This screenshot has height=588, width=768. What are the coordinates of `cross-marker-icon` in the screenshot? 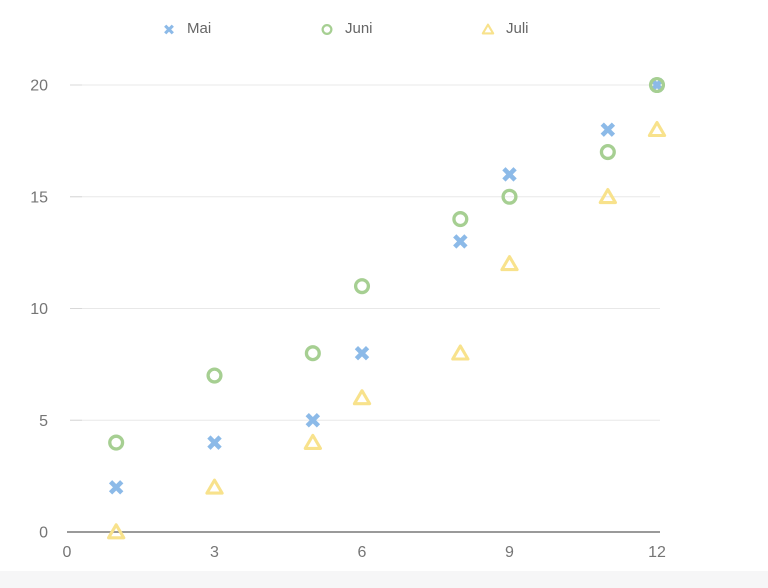 It's located at (169, 29).